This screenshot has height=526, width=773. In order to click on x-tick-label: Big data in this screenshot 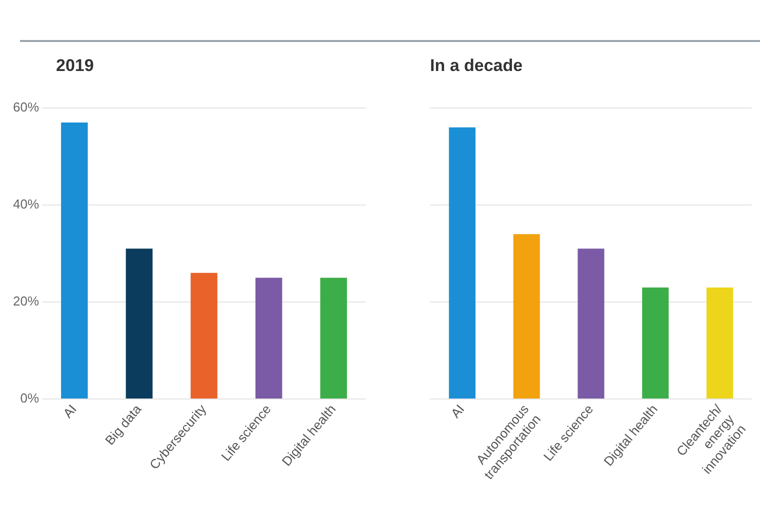, I will do `click(123, 424)`.